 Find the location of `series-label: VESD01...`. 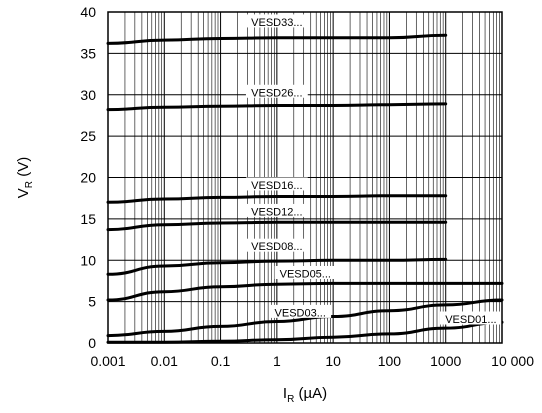

series-label: VESD01... is located at coordinates (470, 320).